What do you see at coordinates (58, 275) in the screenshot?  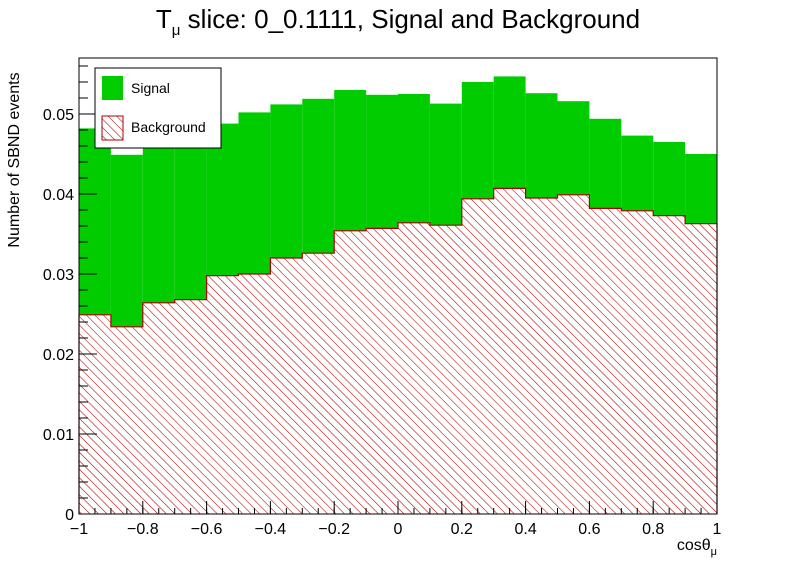 I see `y-tick-label: 0.03` at bounding box center [58, 275].